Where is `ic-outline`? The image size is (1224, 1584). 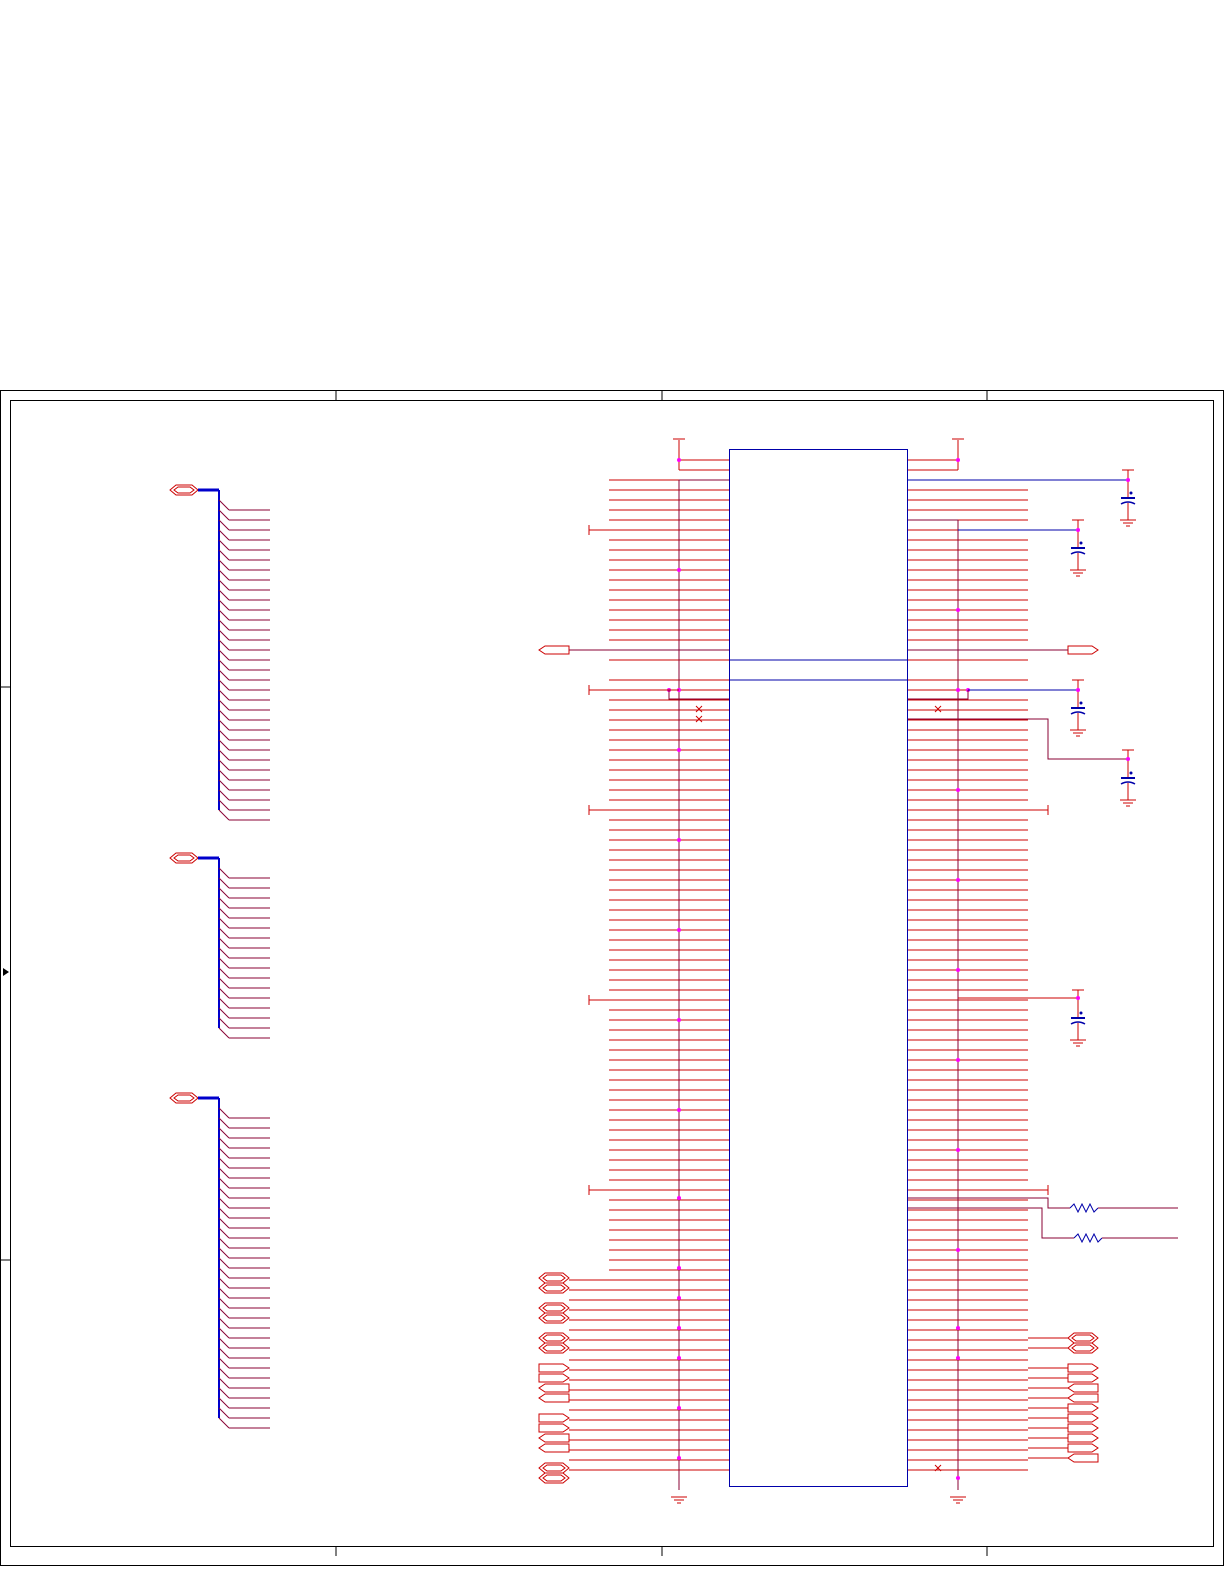 ic-outline is located at coordinates (818, 968).